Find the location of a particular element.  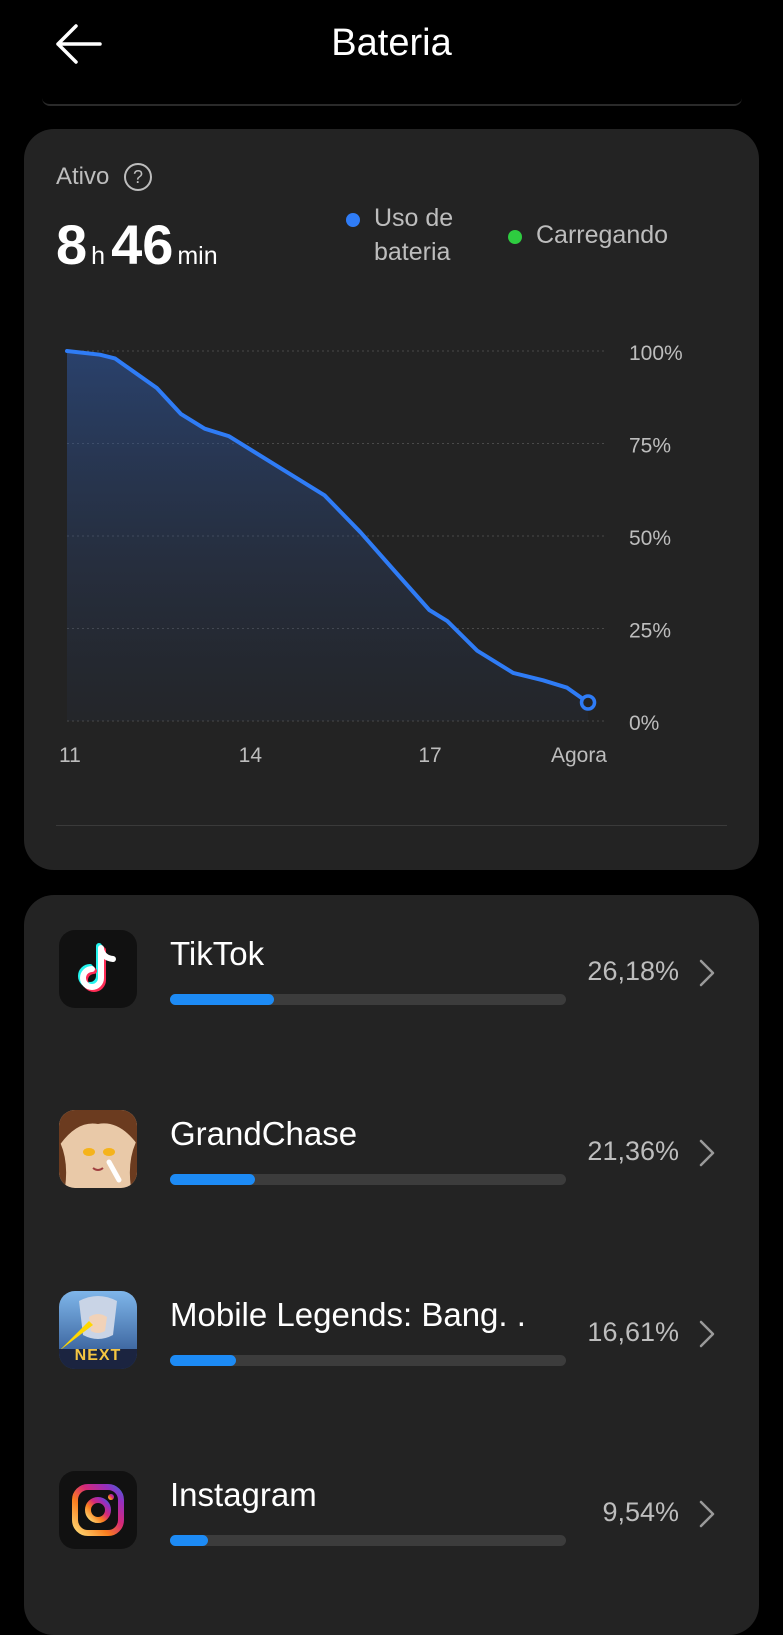

active-minutes: 46 is located at coordinates (142, 244).